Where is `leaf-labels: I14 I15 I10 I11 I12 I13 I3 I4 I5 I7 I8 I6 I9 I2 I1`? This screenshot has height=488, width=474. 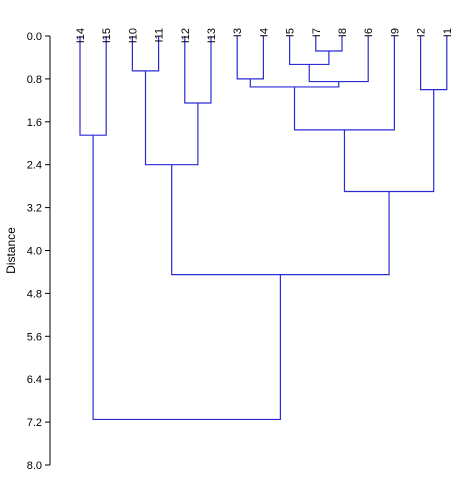
leaf-labels: I14 I15 I10 I11 I12 I13 I3 I4 I5 I7 I8 I6 I9 I2 I1 is located at coordinates (264, 35).